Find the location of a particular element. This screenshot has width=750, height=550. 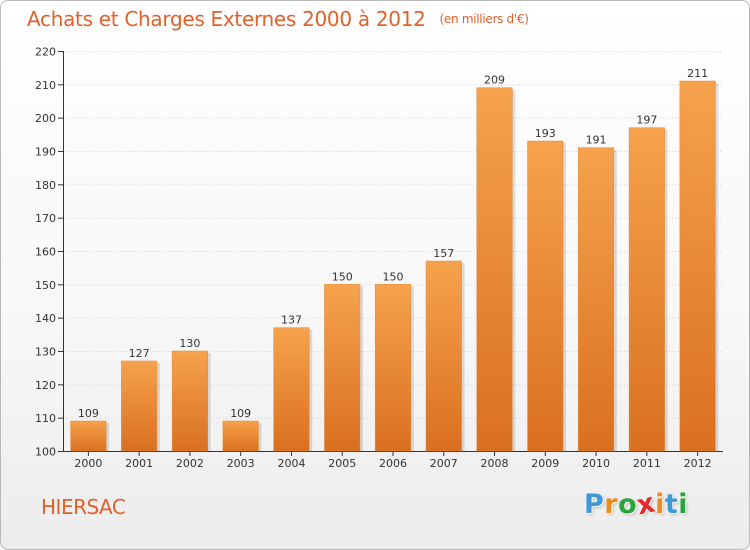

y-tick-label: 140 is located at coordinates (45, 318).